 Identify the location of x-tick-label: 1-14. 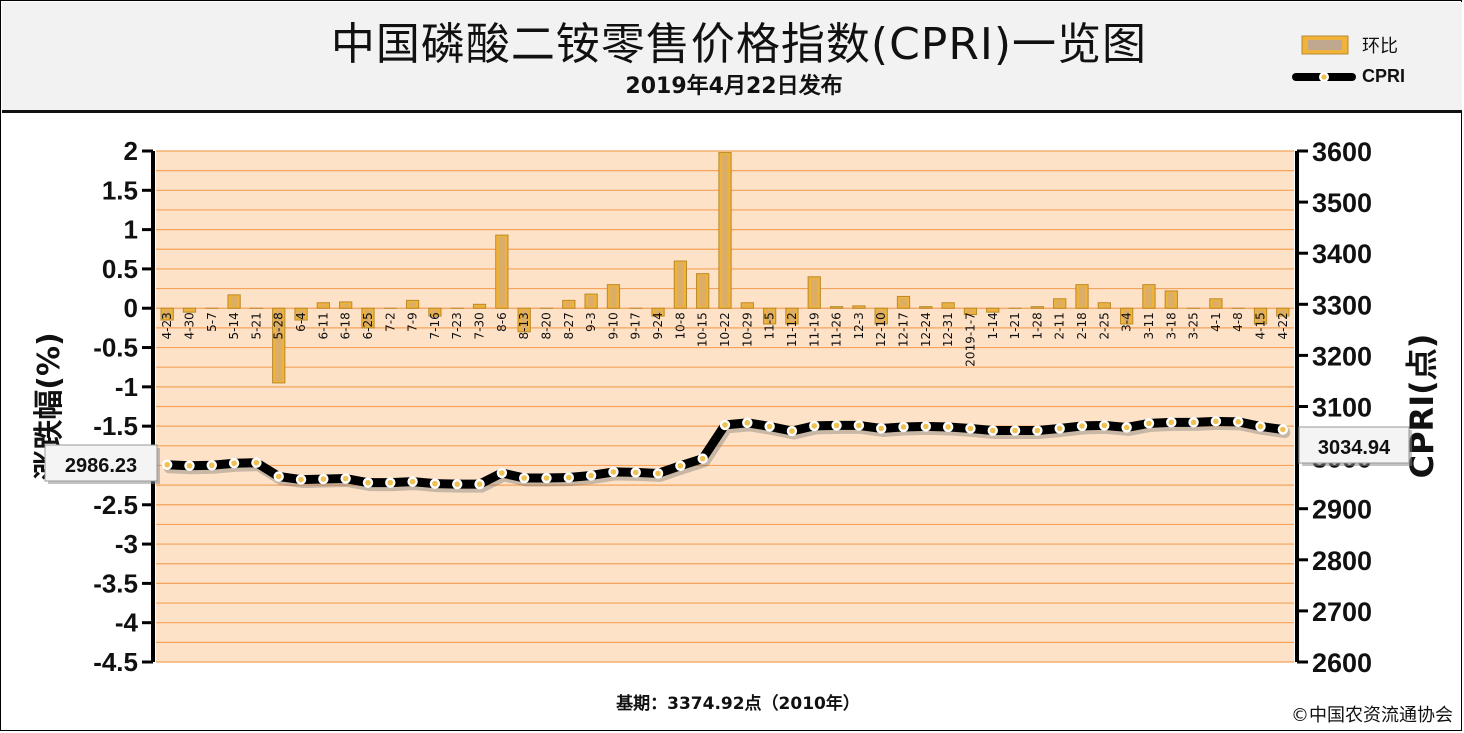
(993, 325).